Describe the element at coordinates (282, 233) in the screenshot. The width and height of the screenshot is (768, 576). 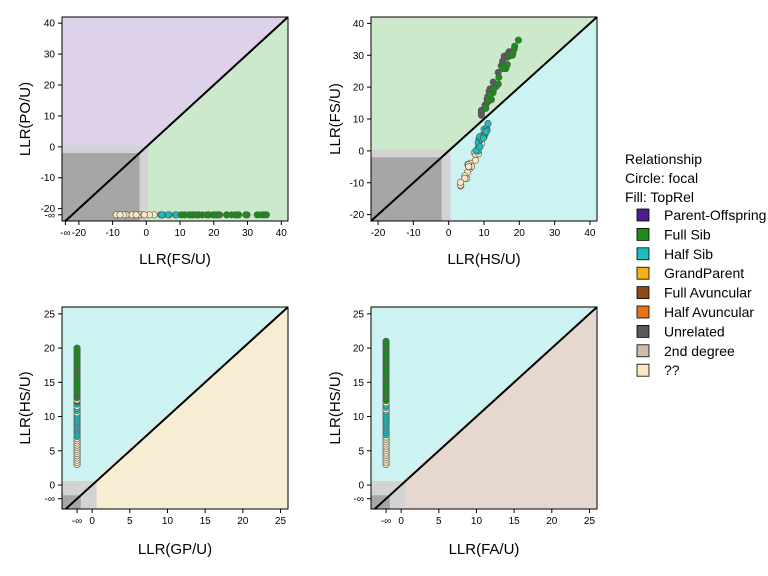
I see `x-tick-label: 40` at that location.